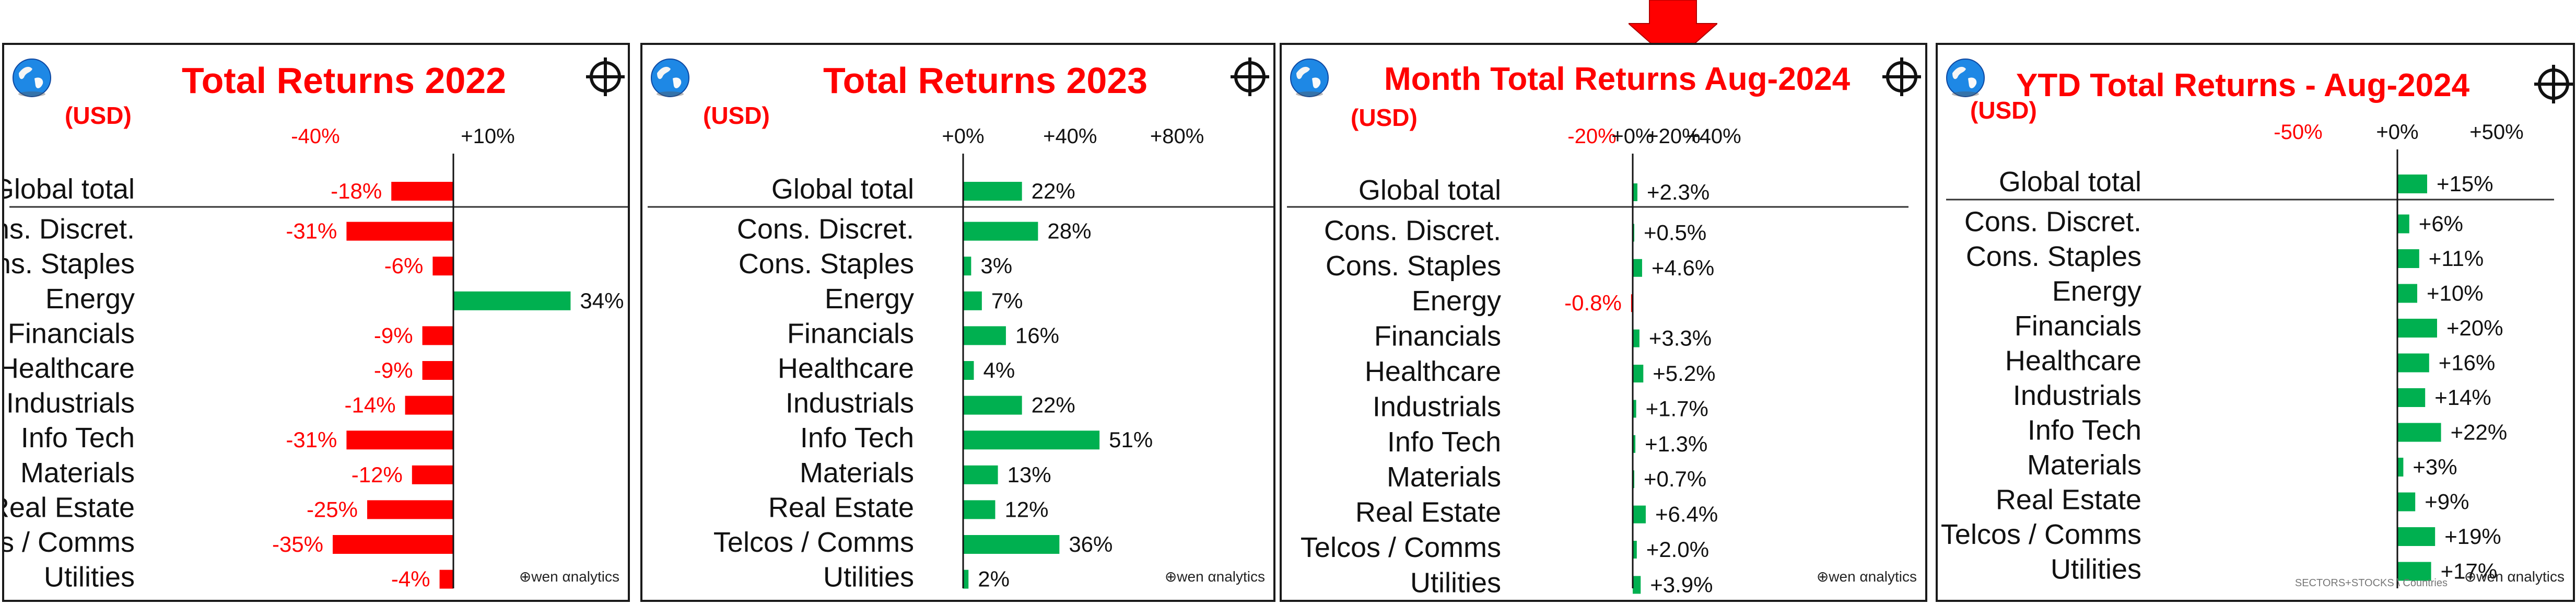  Describe the element at coordinates (297, 544) in the screenshot. I see `data-label: -35%` at that location.